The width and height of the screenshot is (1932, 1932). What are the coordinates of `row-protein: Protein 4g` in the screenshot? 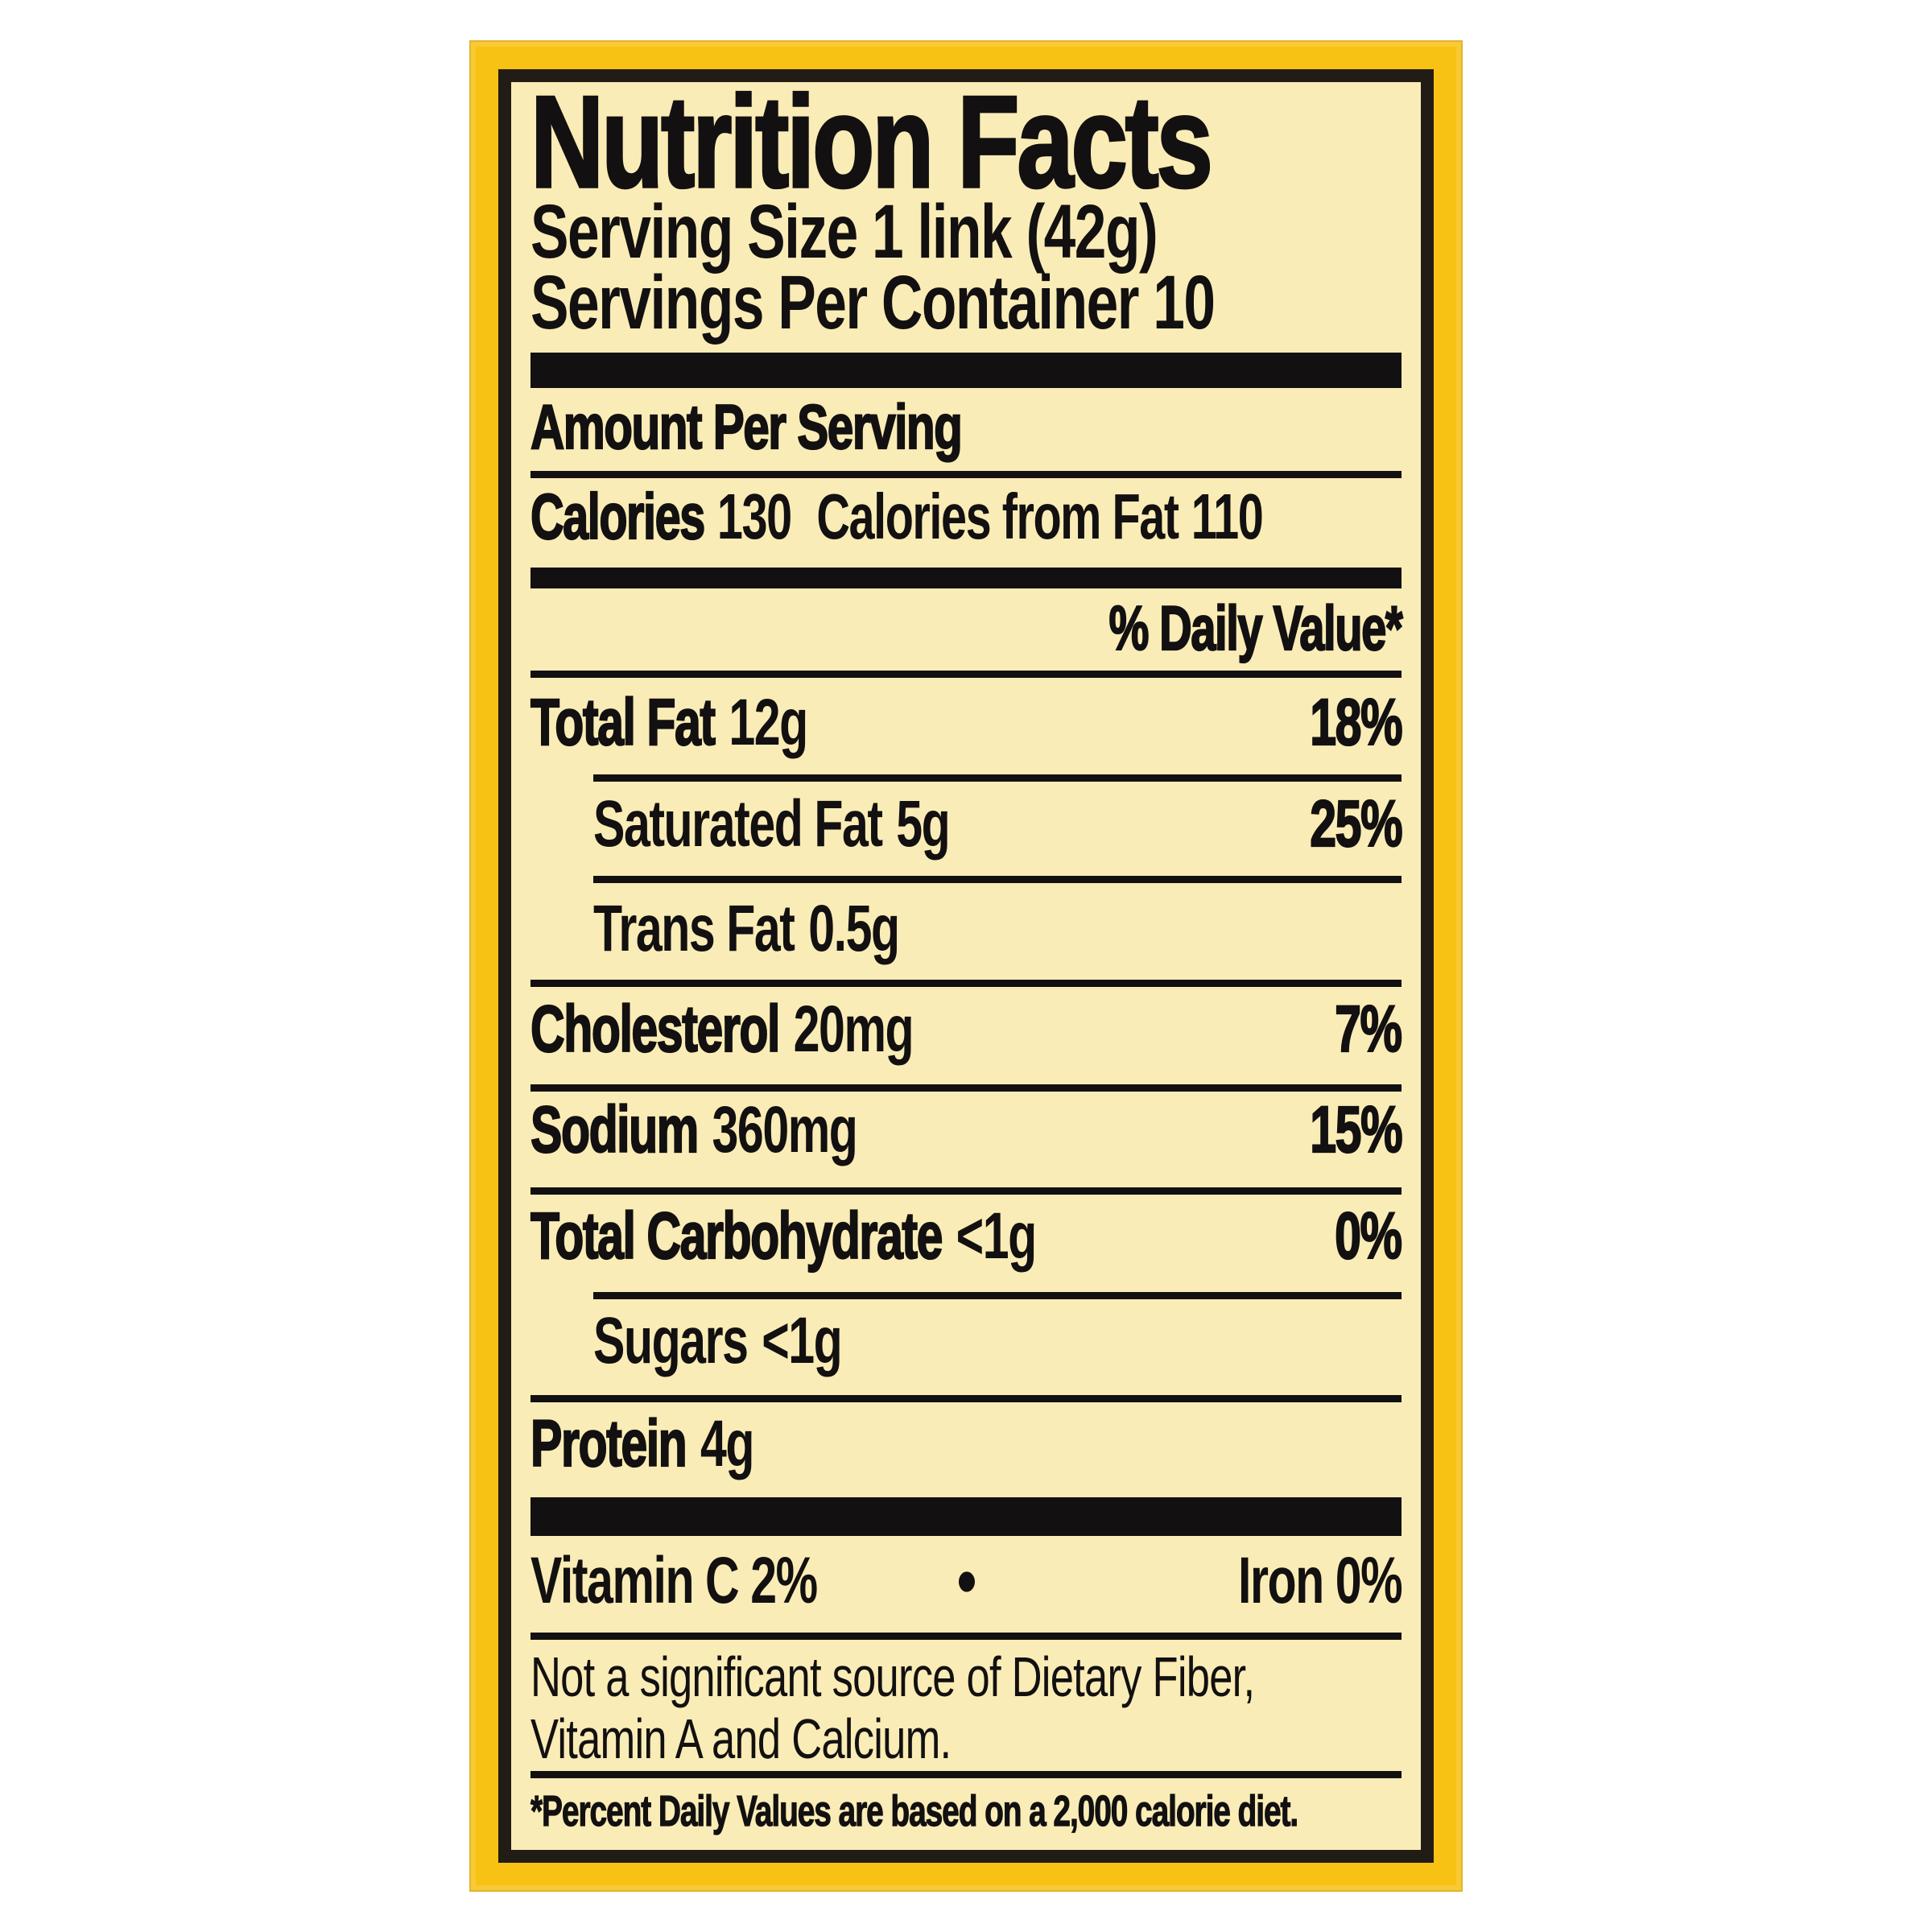 It's located at (966, 1443).